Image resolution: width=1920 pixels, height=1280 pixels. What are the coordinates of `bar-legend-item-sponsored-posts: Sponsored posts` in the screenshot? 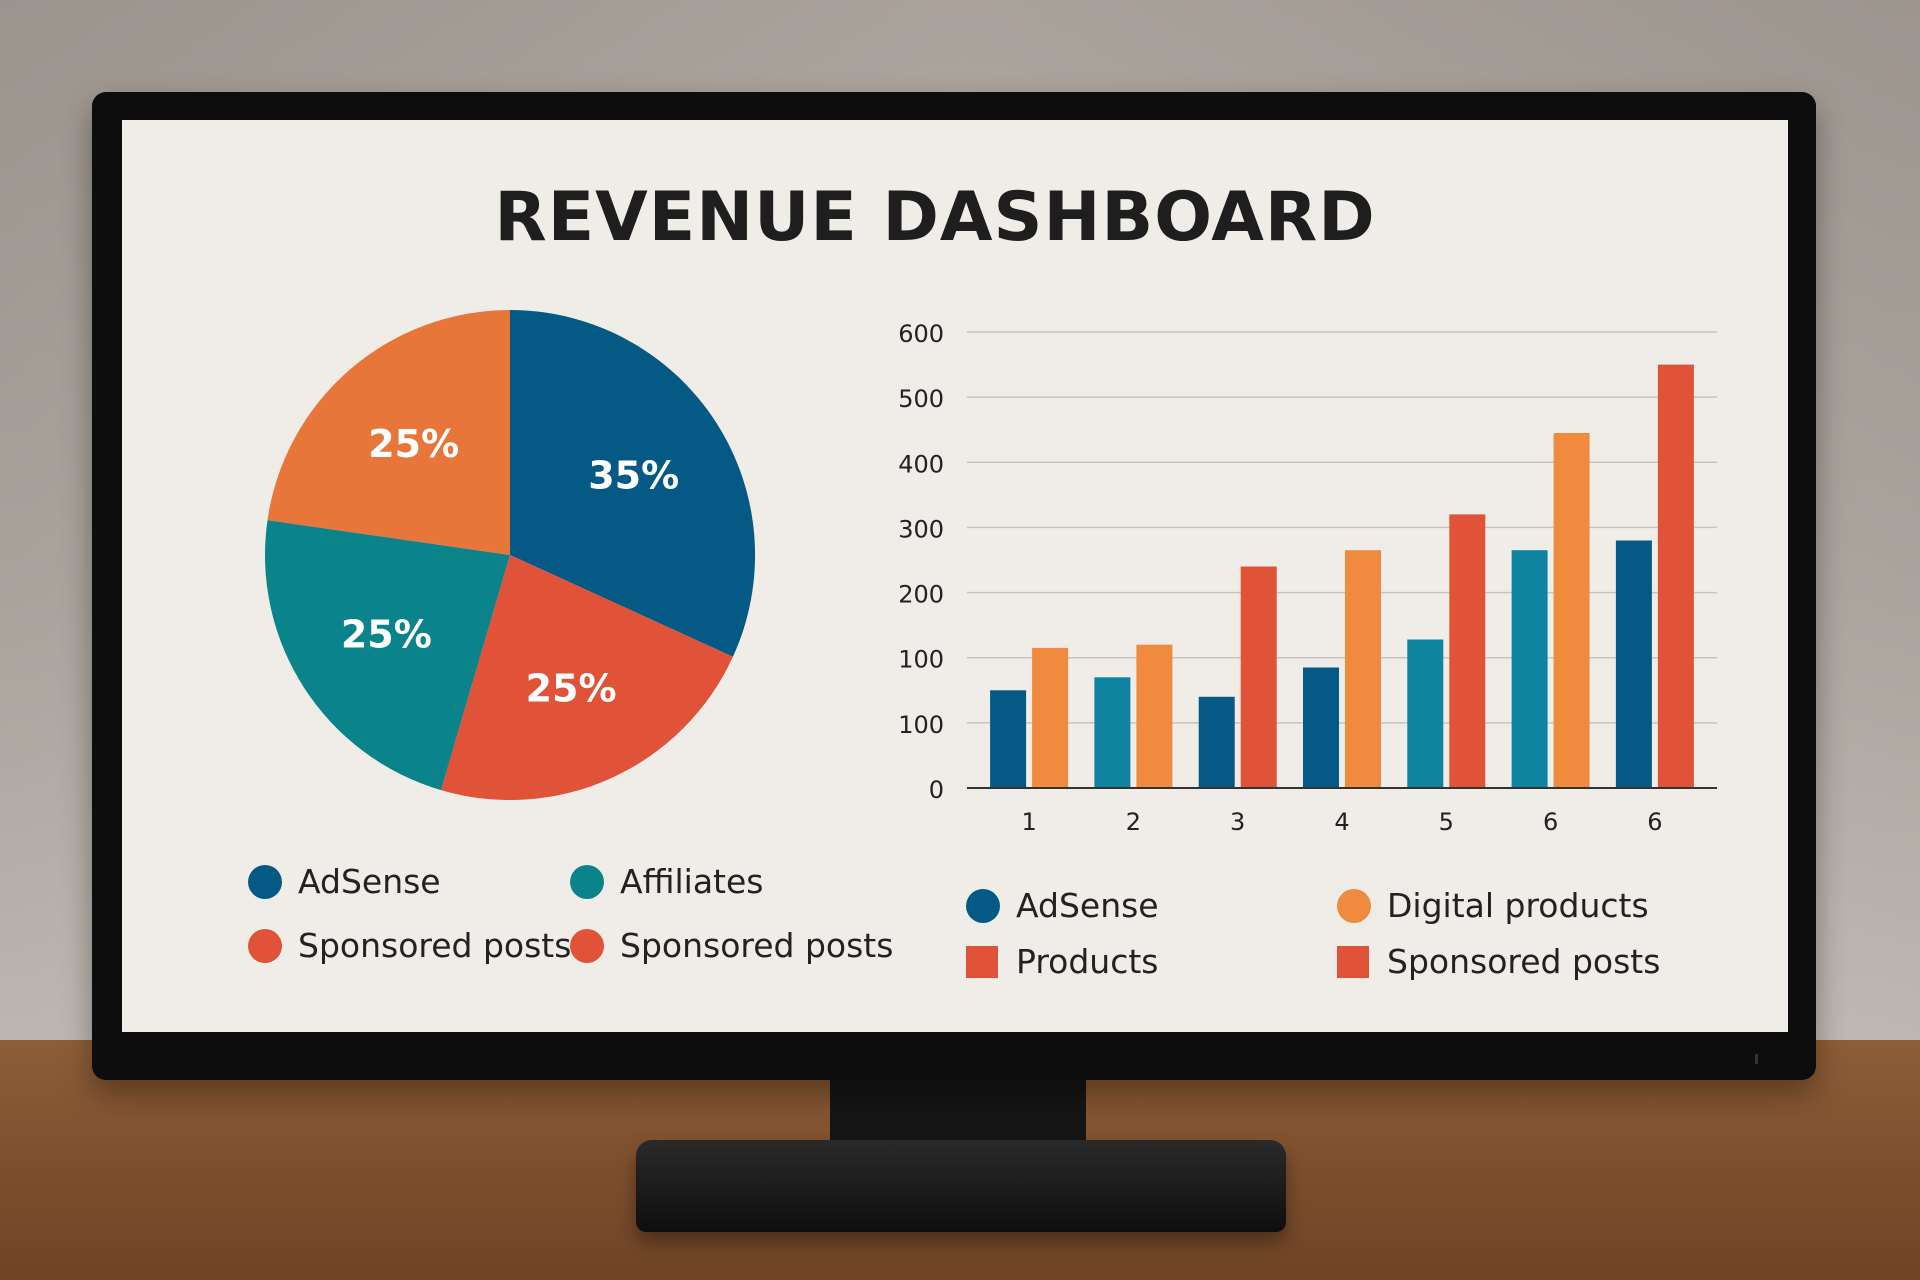 It's located at (1498, 961).